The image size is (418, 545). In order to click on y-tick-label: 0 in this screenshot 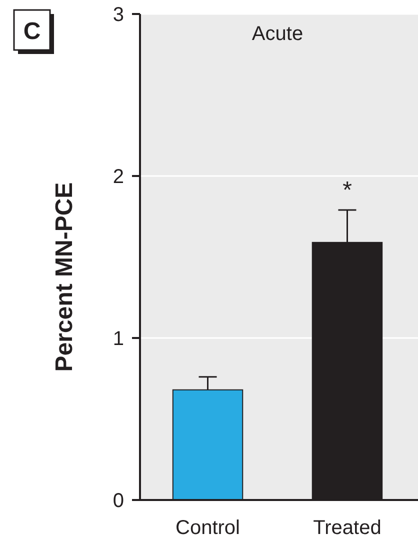, I will do `click(118, 501)`.